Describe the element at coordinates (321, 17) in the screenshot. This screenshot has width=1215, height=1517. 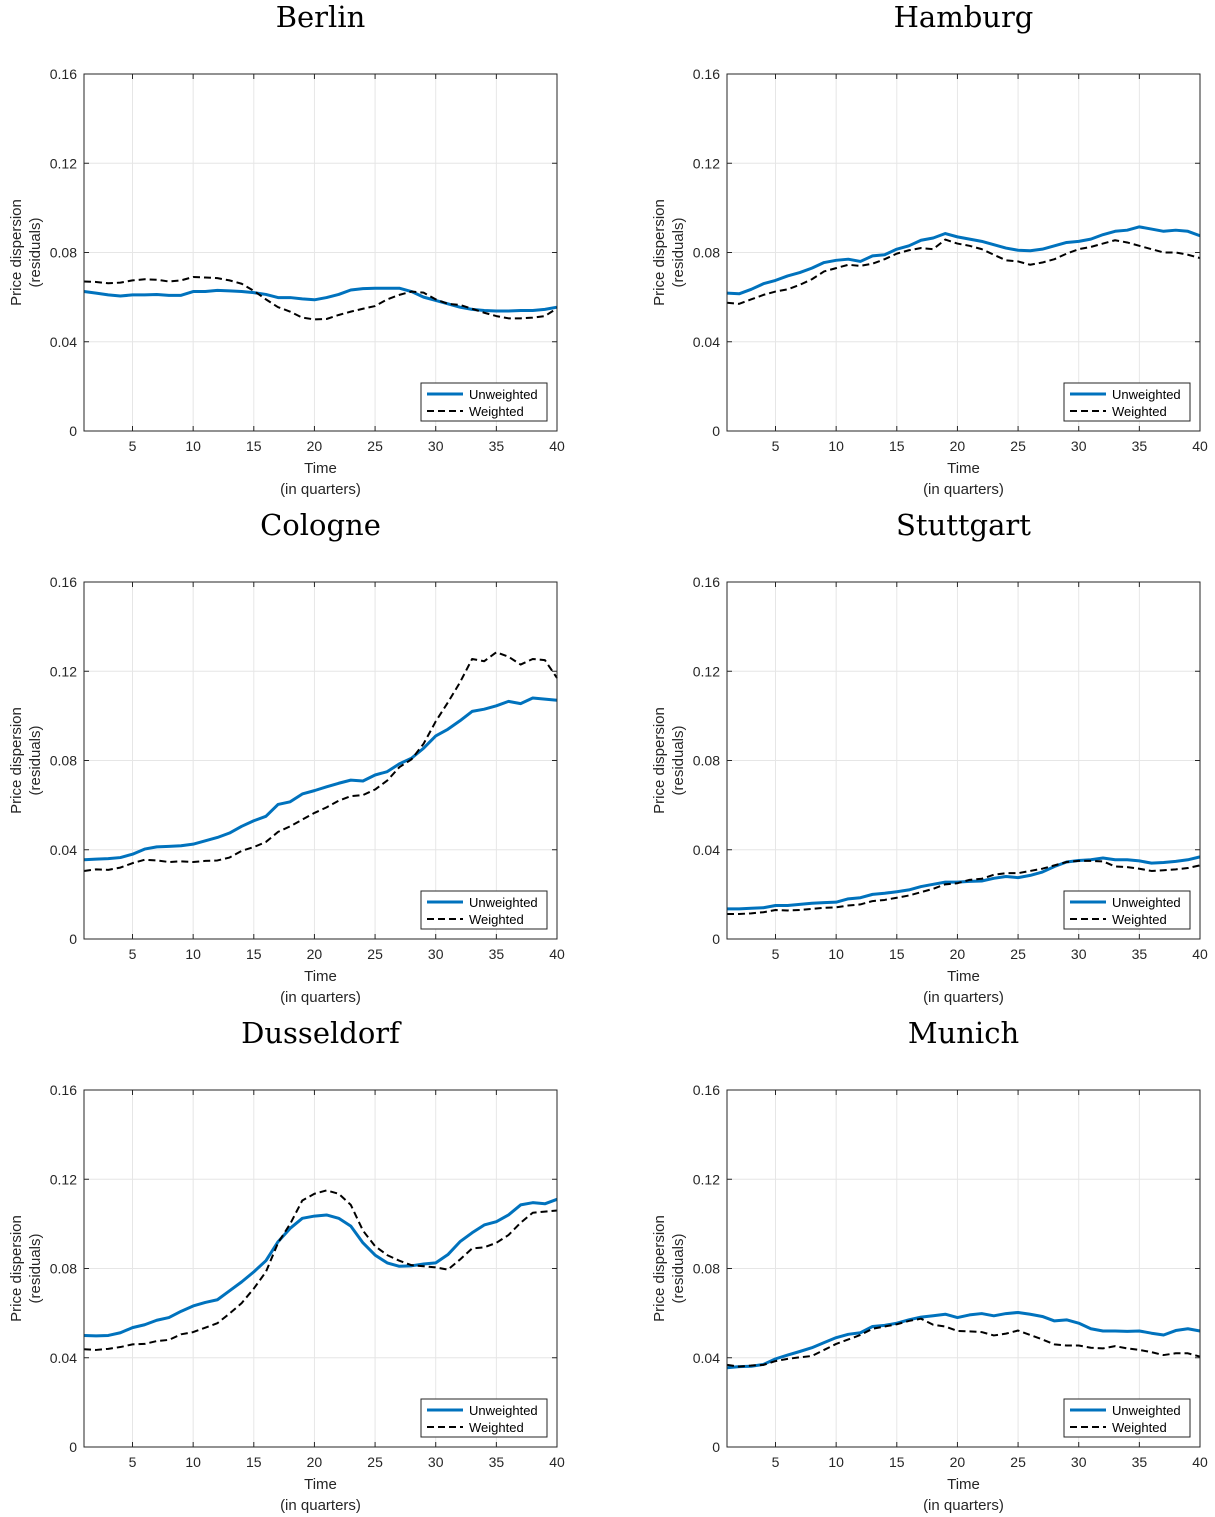
I see `chart-title: Berlin` at that location.